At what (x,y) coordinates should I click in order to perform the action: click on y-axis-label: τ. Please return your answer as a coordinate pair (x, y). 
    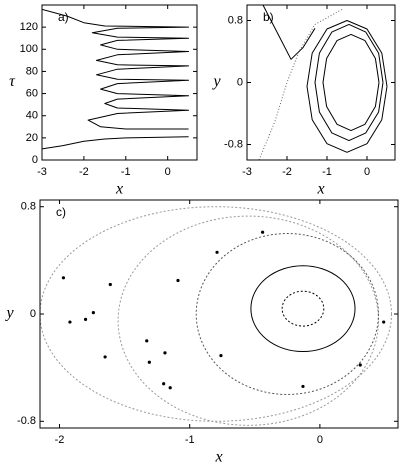
    Looking at the image, I should click on (12, 81).